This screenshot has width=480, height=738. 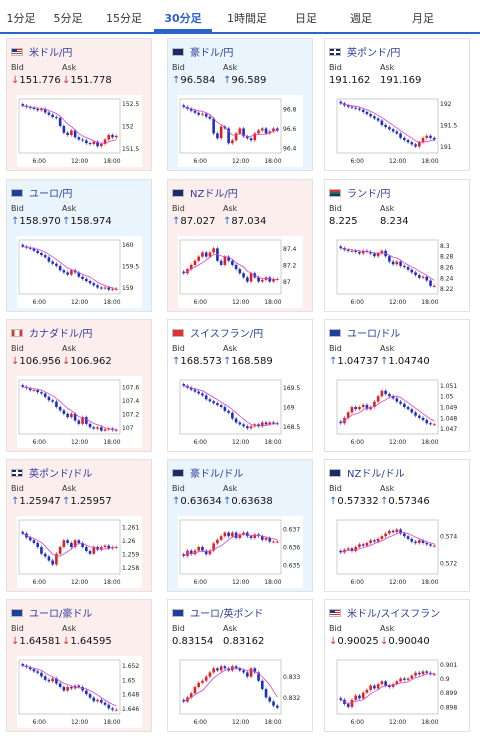 I want to click on y-tick-label: 0.635, so click(x=291, y=566).